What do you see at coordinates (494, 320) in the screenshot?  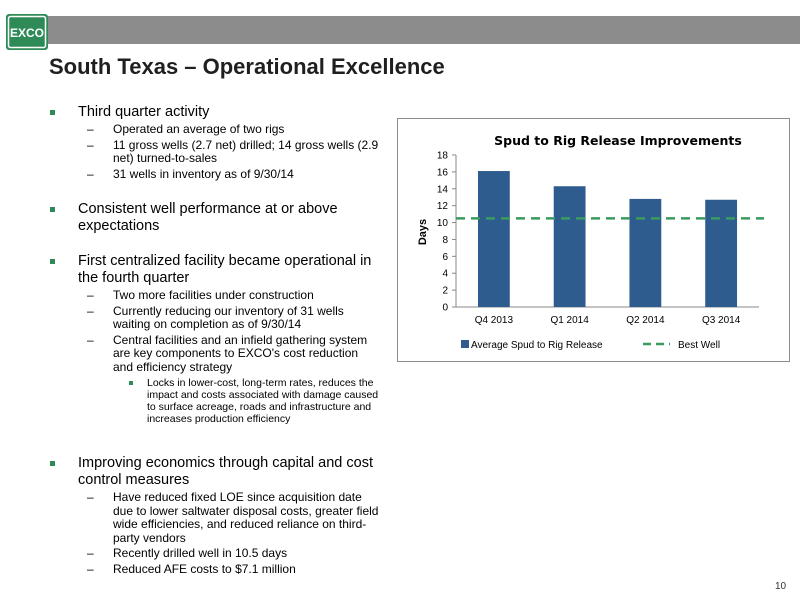 I see `x-tick-label: Q4 2013` at bounding box center [494, 320].